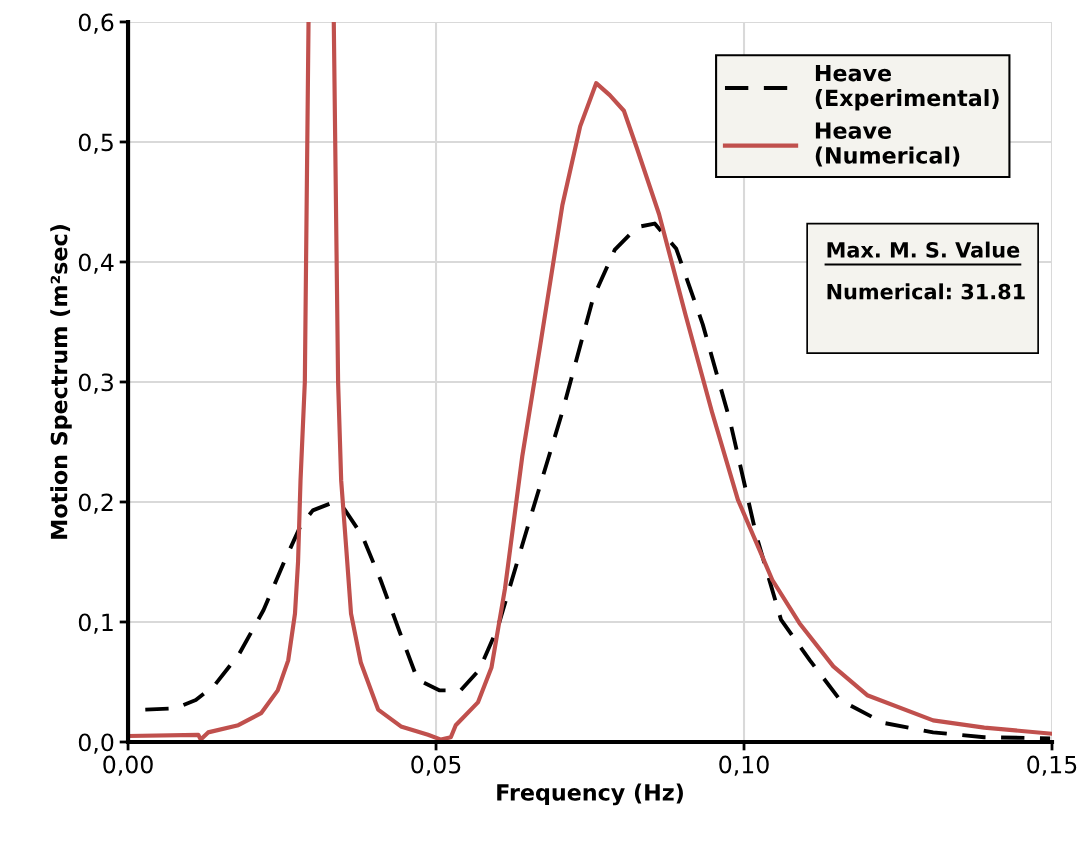 The height and width of the screenshot is (845, 1087). What do you see at coordinates (926, 291) in the screenshot?
I see `annotation: Numerical: 31.81` at bounding box center [926, 291].